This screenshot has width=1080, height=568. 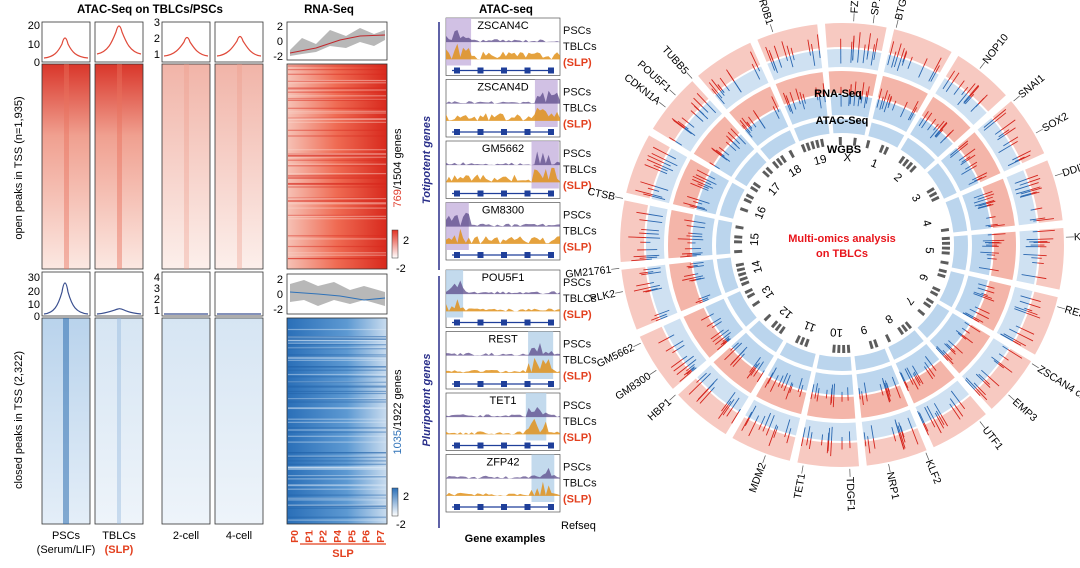 What do you see at coordinates (633, 386) in the screenshot?
I see `circos-gene-label: GM8300` at bounding box center [633, 386].